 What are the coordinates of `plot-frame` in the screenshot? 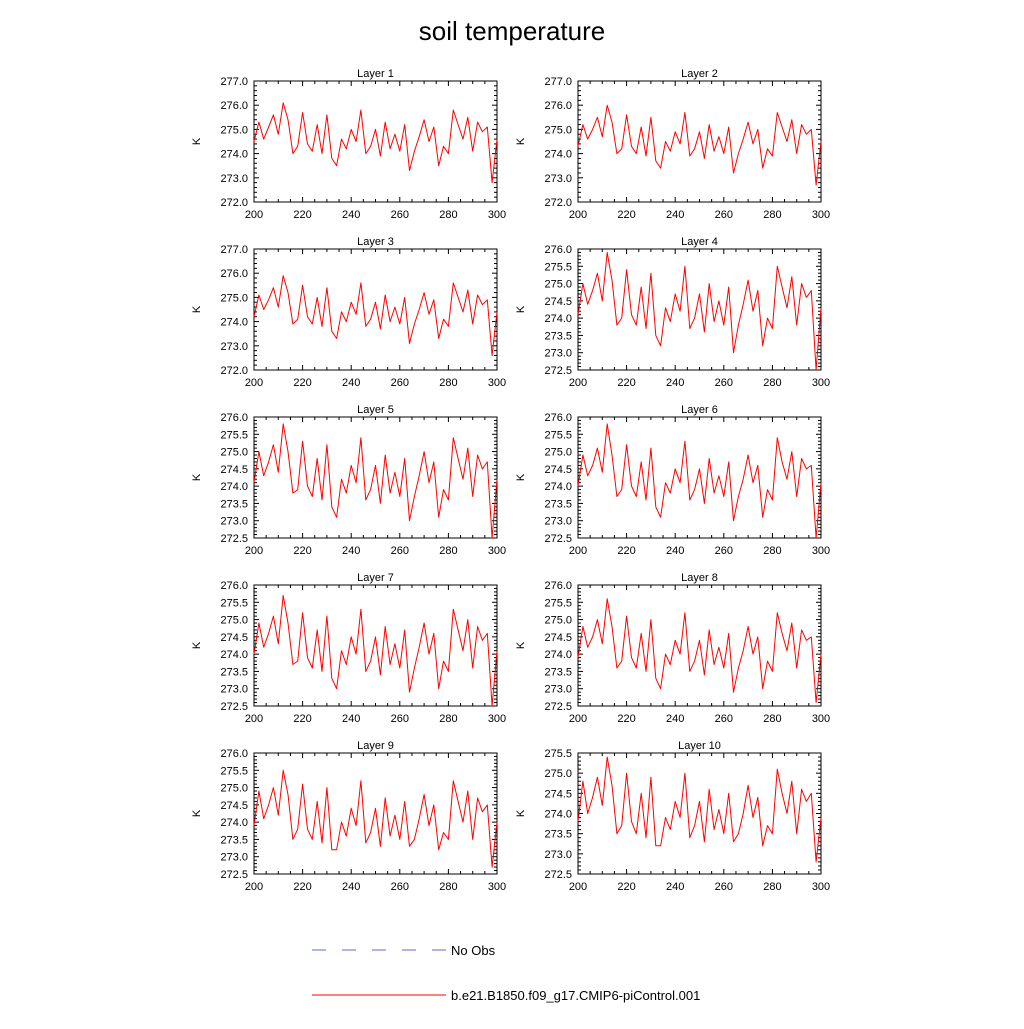 It's located at (699, 141).